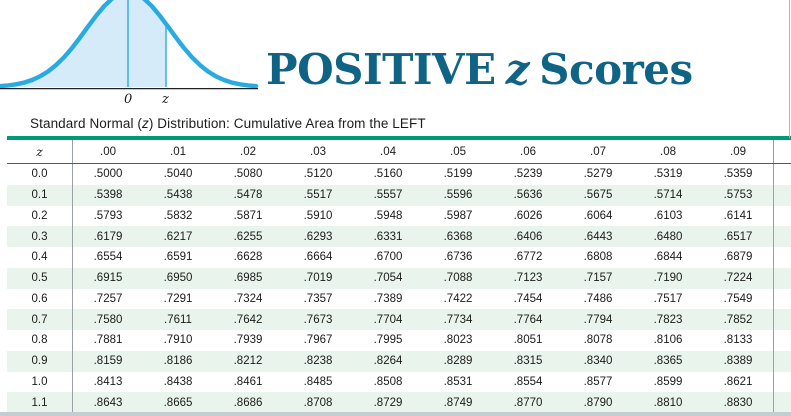  What do you see at coordinates (178, 319) in the screenshot?
I see `value-cell: .7611` at bounding box center [178, 319].